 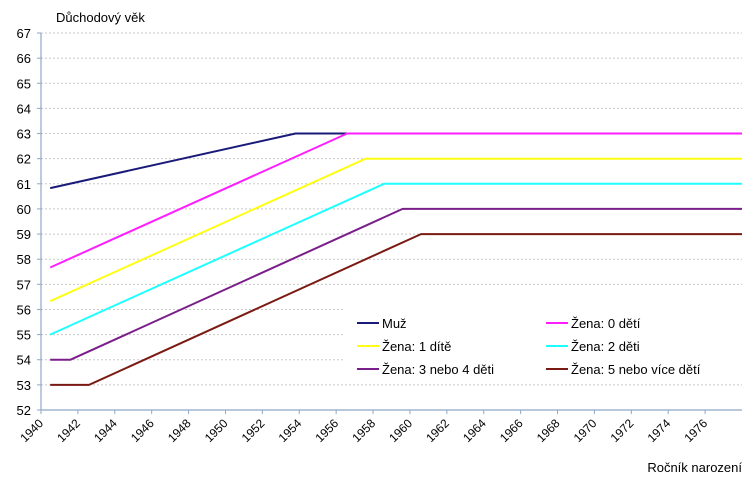 What do you see at coordinates (363, 430) in the screenshot?
I see `x-tick-label: 1958` at bounding box center [363, 430].